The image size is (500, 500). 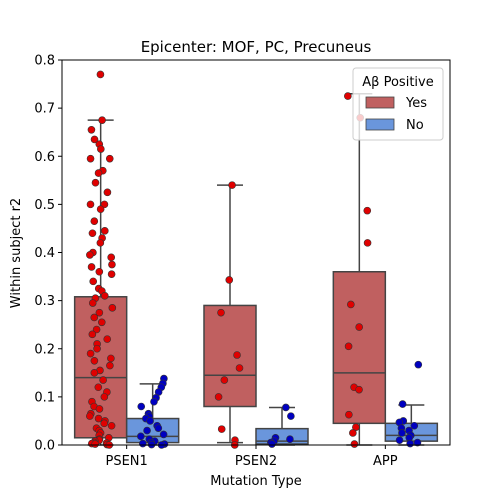 I want to click on y-tick-label: 0.7, so click(x=44, y=109).